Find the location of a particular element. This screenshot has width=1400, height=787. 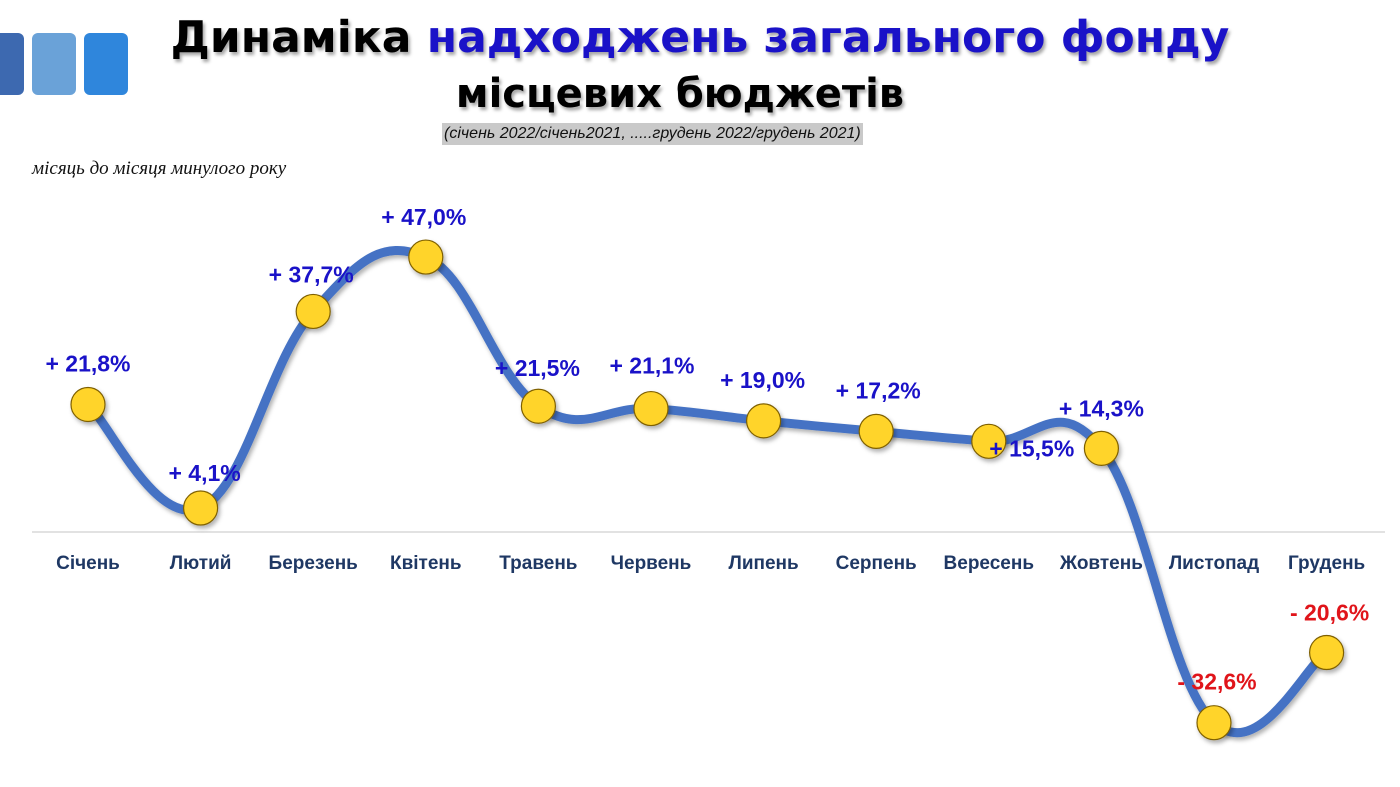

x-tick-label: Листопад is located at coordinates (1214, 563).